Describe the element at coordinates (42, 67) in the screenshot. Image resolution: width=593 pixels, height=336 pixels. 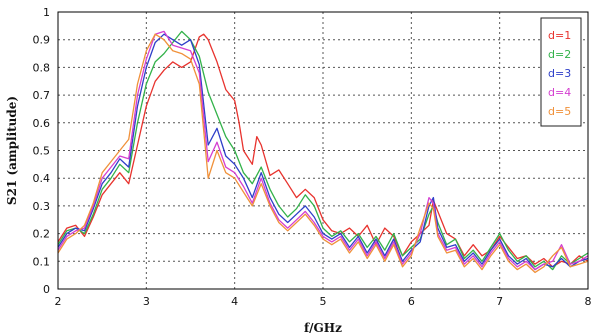
I see `y-tick-label: 0.8` at that location.